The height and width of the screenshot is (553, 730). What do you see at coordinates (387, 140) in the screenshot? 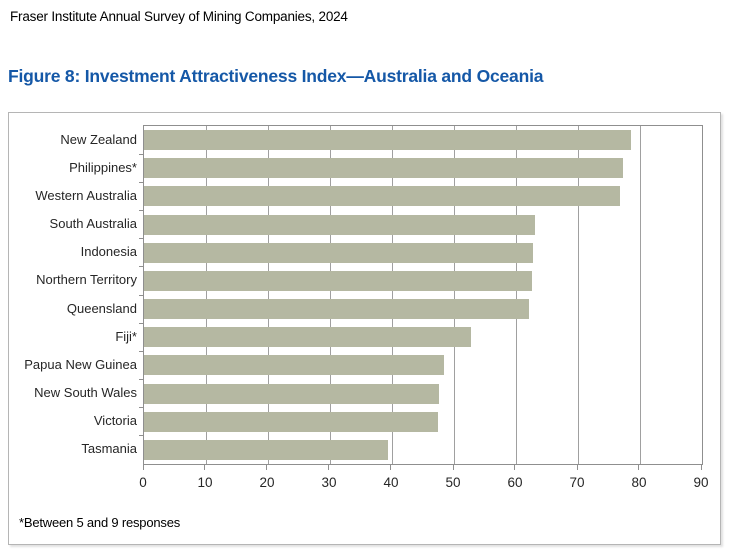
I see `bar-new-zealand` at bounding box center [387, 140].